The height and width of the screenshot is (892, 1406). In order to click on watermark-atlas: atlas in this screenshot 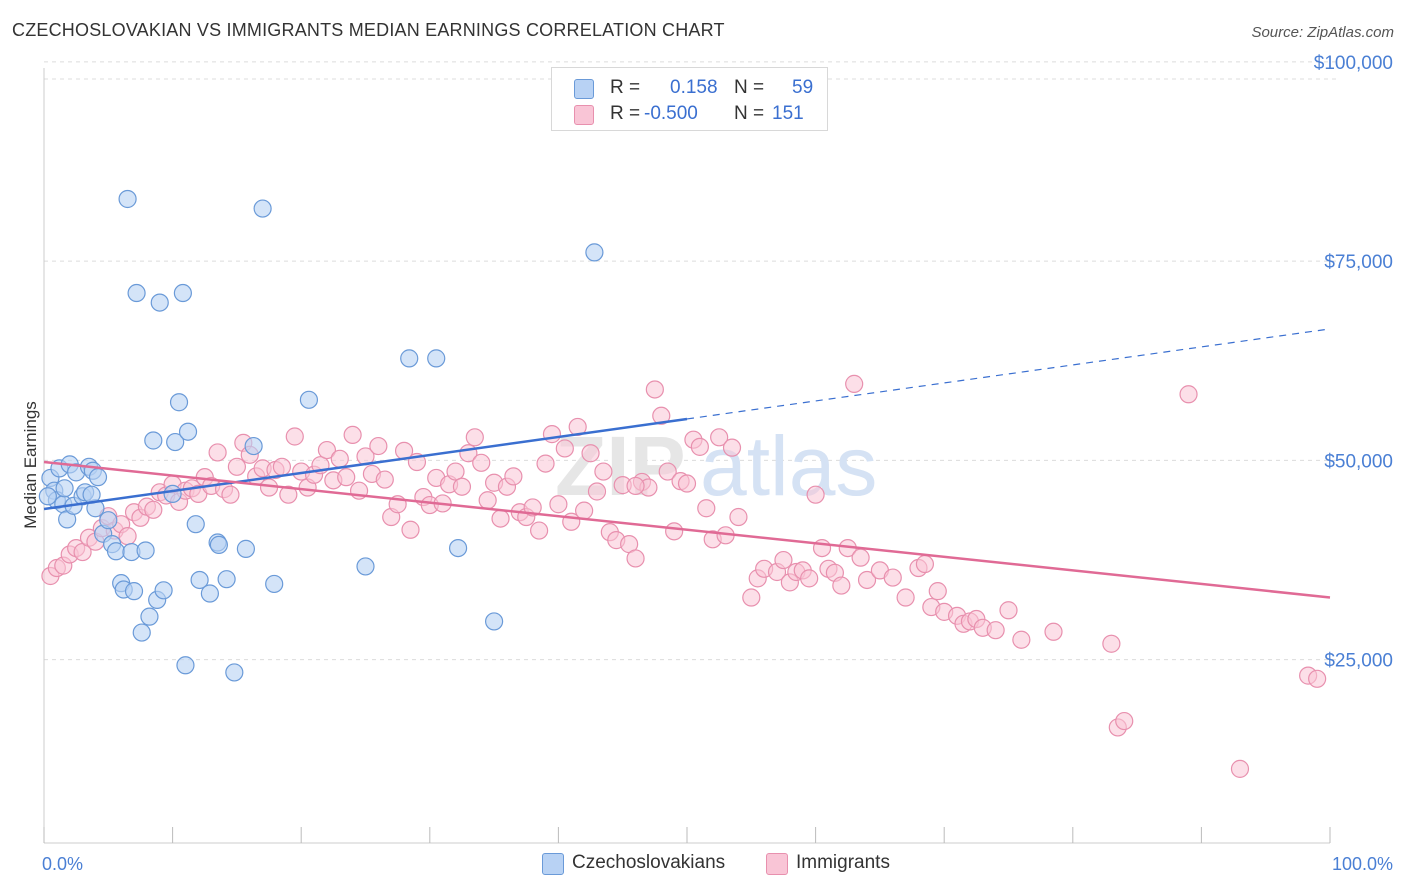, I will do `click(788, 466)`.